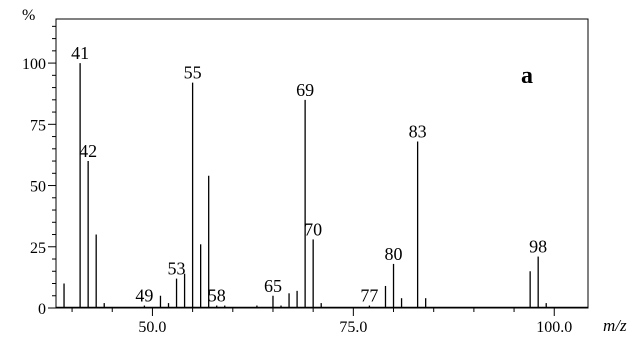 The height and width of the screenshot is (344, 641). What do you see at coordinates (193, 73) in the screenshot?
I see `peak-label: 55` at bounding box center [193, 73].